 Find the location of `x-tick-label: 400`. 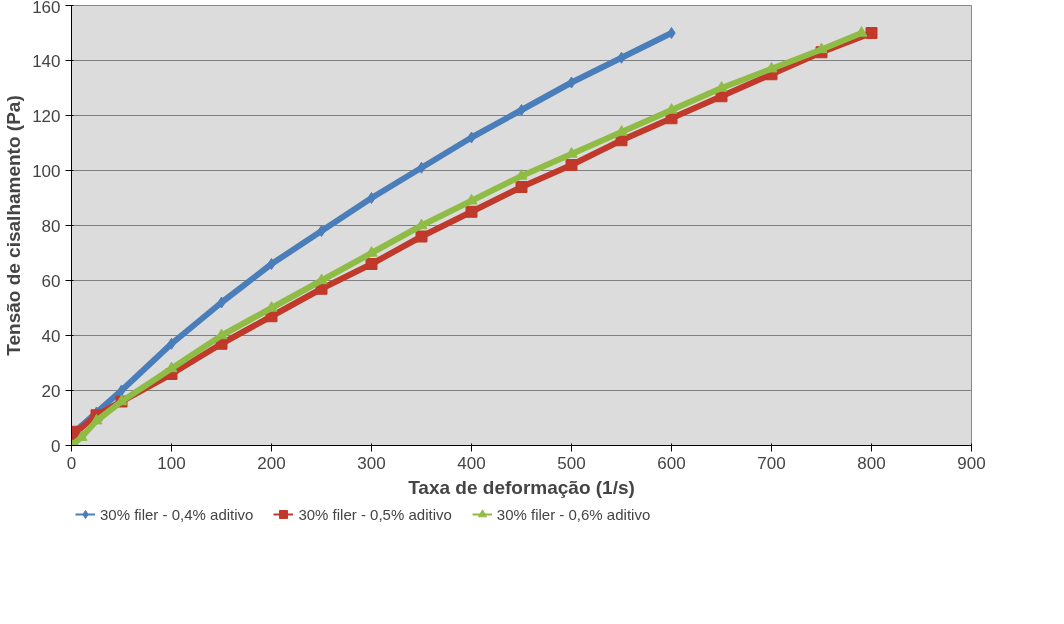

x-tick-label: 400 is located at coordinates (471, 463).